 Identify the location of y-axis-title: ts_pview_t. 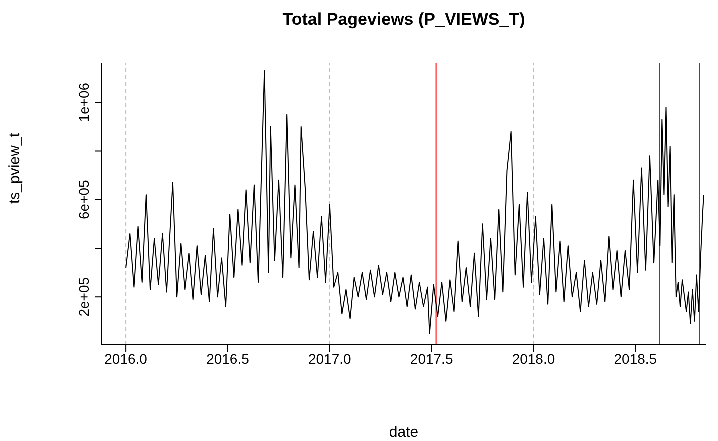
(15, 168).